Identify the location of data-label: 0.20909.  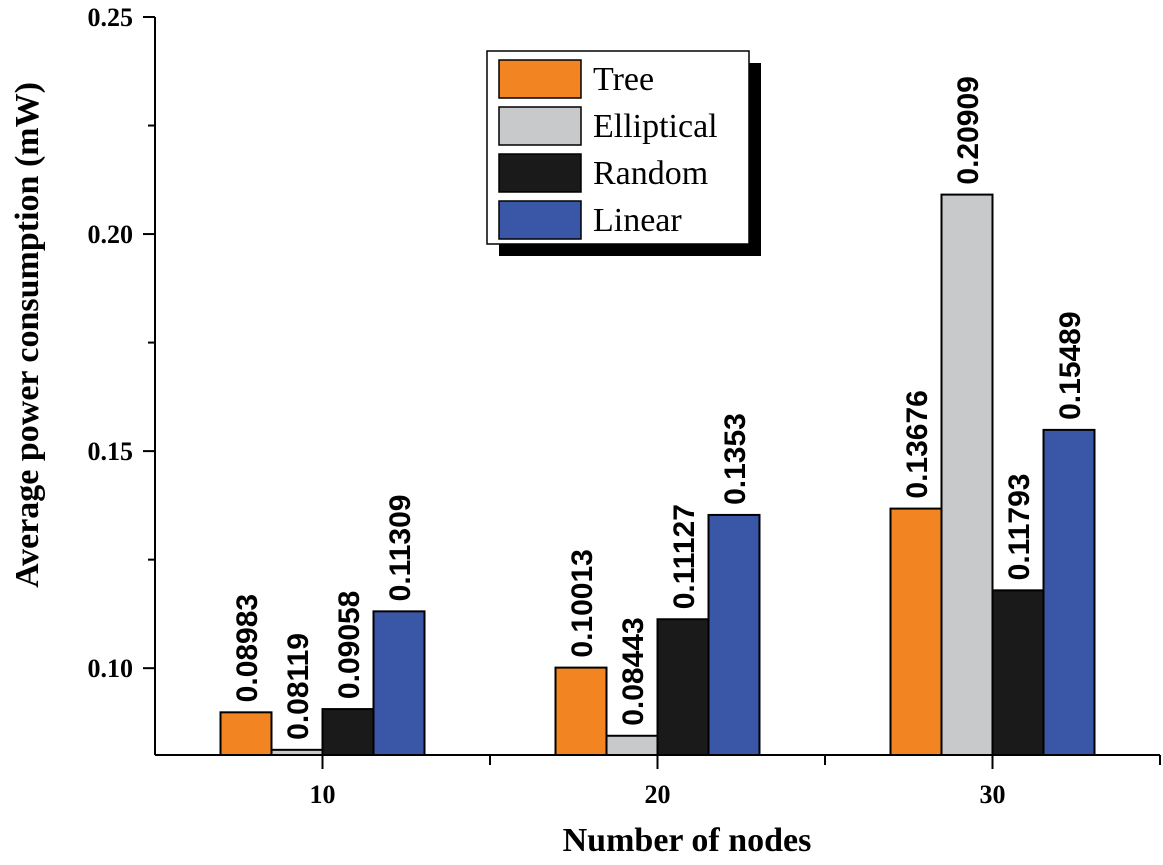
(968, 130).